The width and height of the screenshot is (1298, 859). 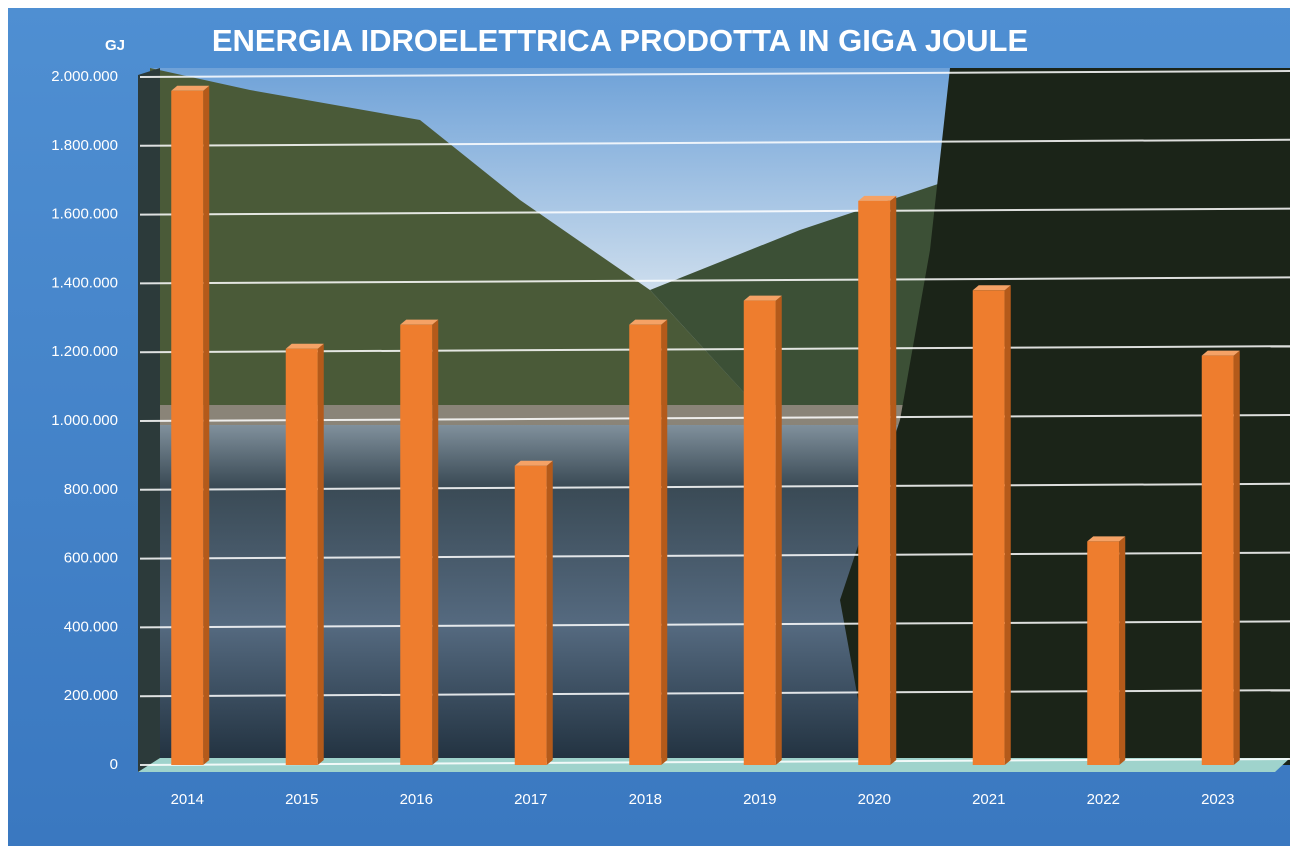 I want to click on y-tick-label: 1.000.000, so click(x=84, y=420).